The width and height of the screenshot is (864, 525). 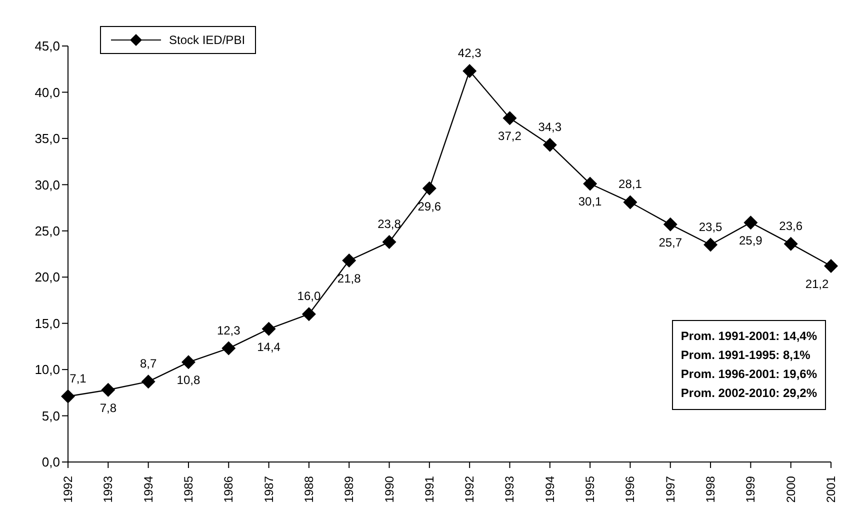 What do you see at coordinates (670, 489) in the screenshot?
I see `x-tick-label: 1997` at bounding box center [670, 489].